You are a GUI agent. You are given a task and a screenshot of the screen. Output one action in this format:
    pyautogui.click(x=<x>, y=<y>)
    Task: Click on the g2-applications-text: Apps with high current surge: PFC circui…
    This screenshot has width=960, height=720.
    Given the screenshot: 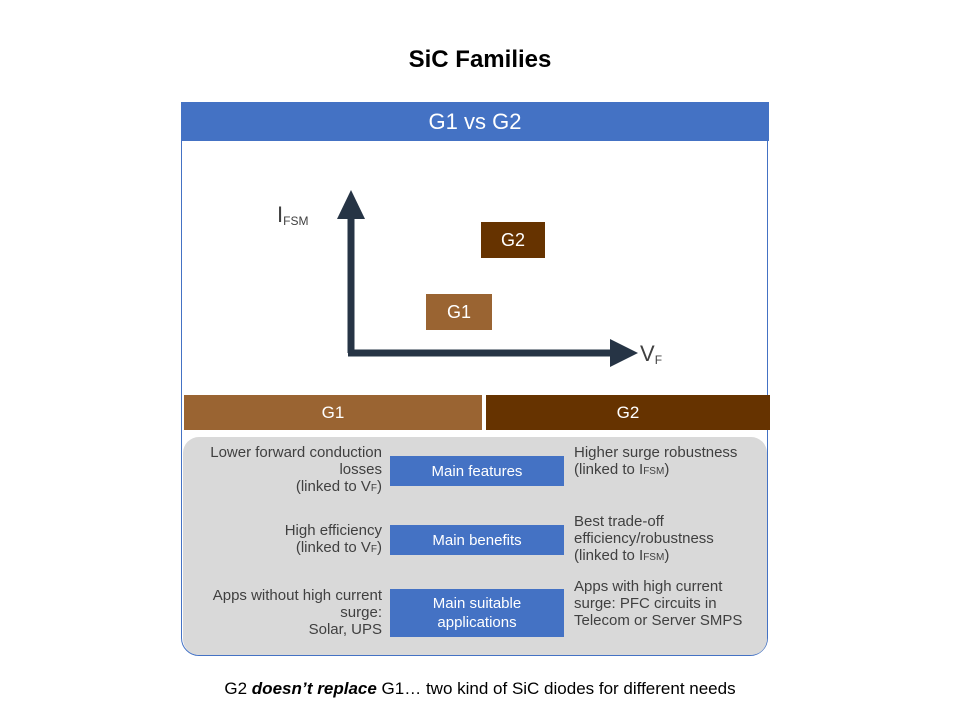 What is the action you would take?
    pyautogui.click(x=658, y=603)
    